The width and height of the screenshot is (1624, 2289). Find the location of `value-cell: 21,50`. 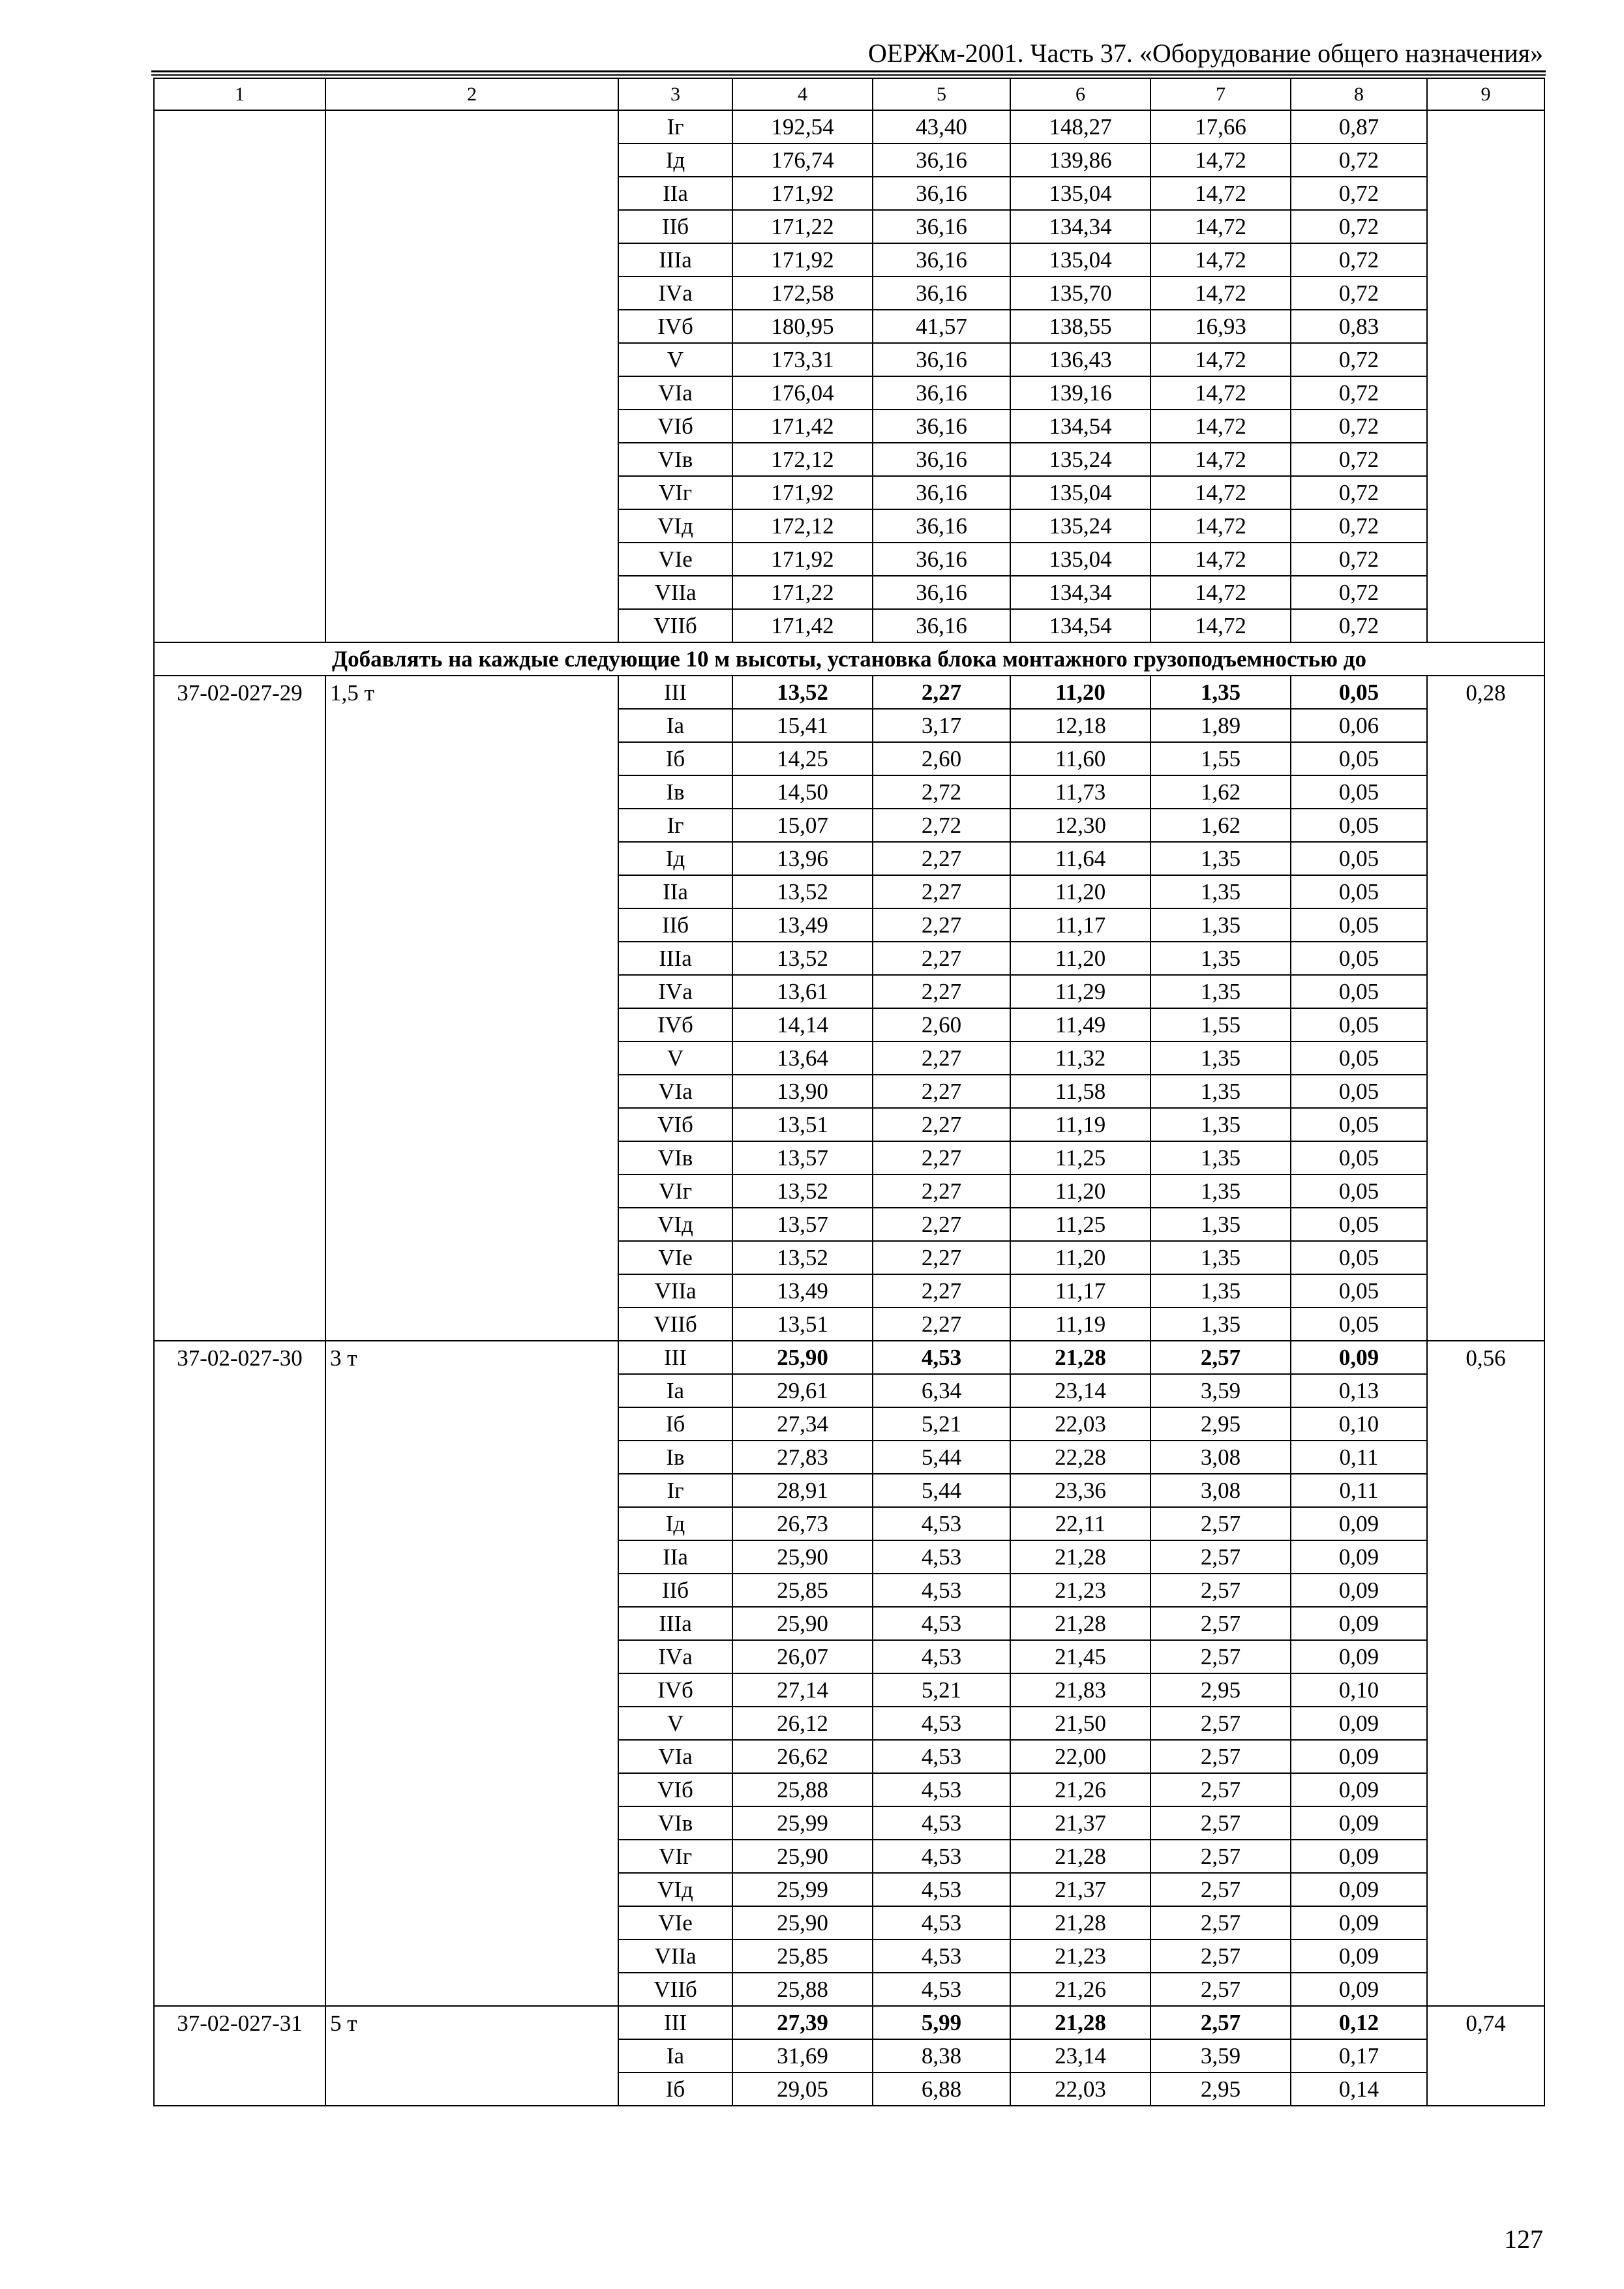

value-cell: 21,50 is located at coordinates (1080, 1723).